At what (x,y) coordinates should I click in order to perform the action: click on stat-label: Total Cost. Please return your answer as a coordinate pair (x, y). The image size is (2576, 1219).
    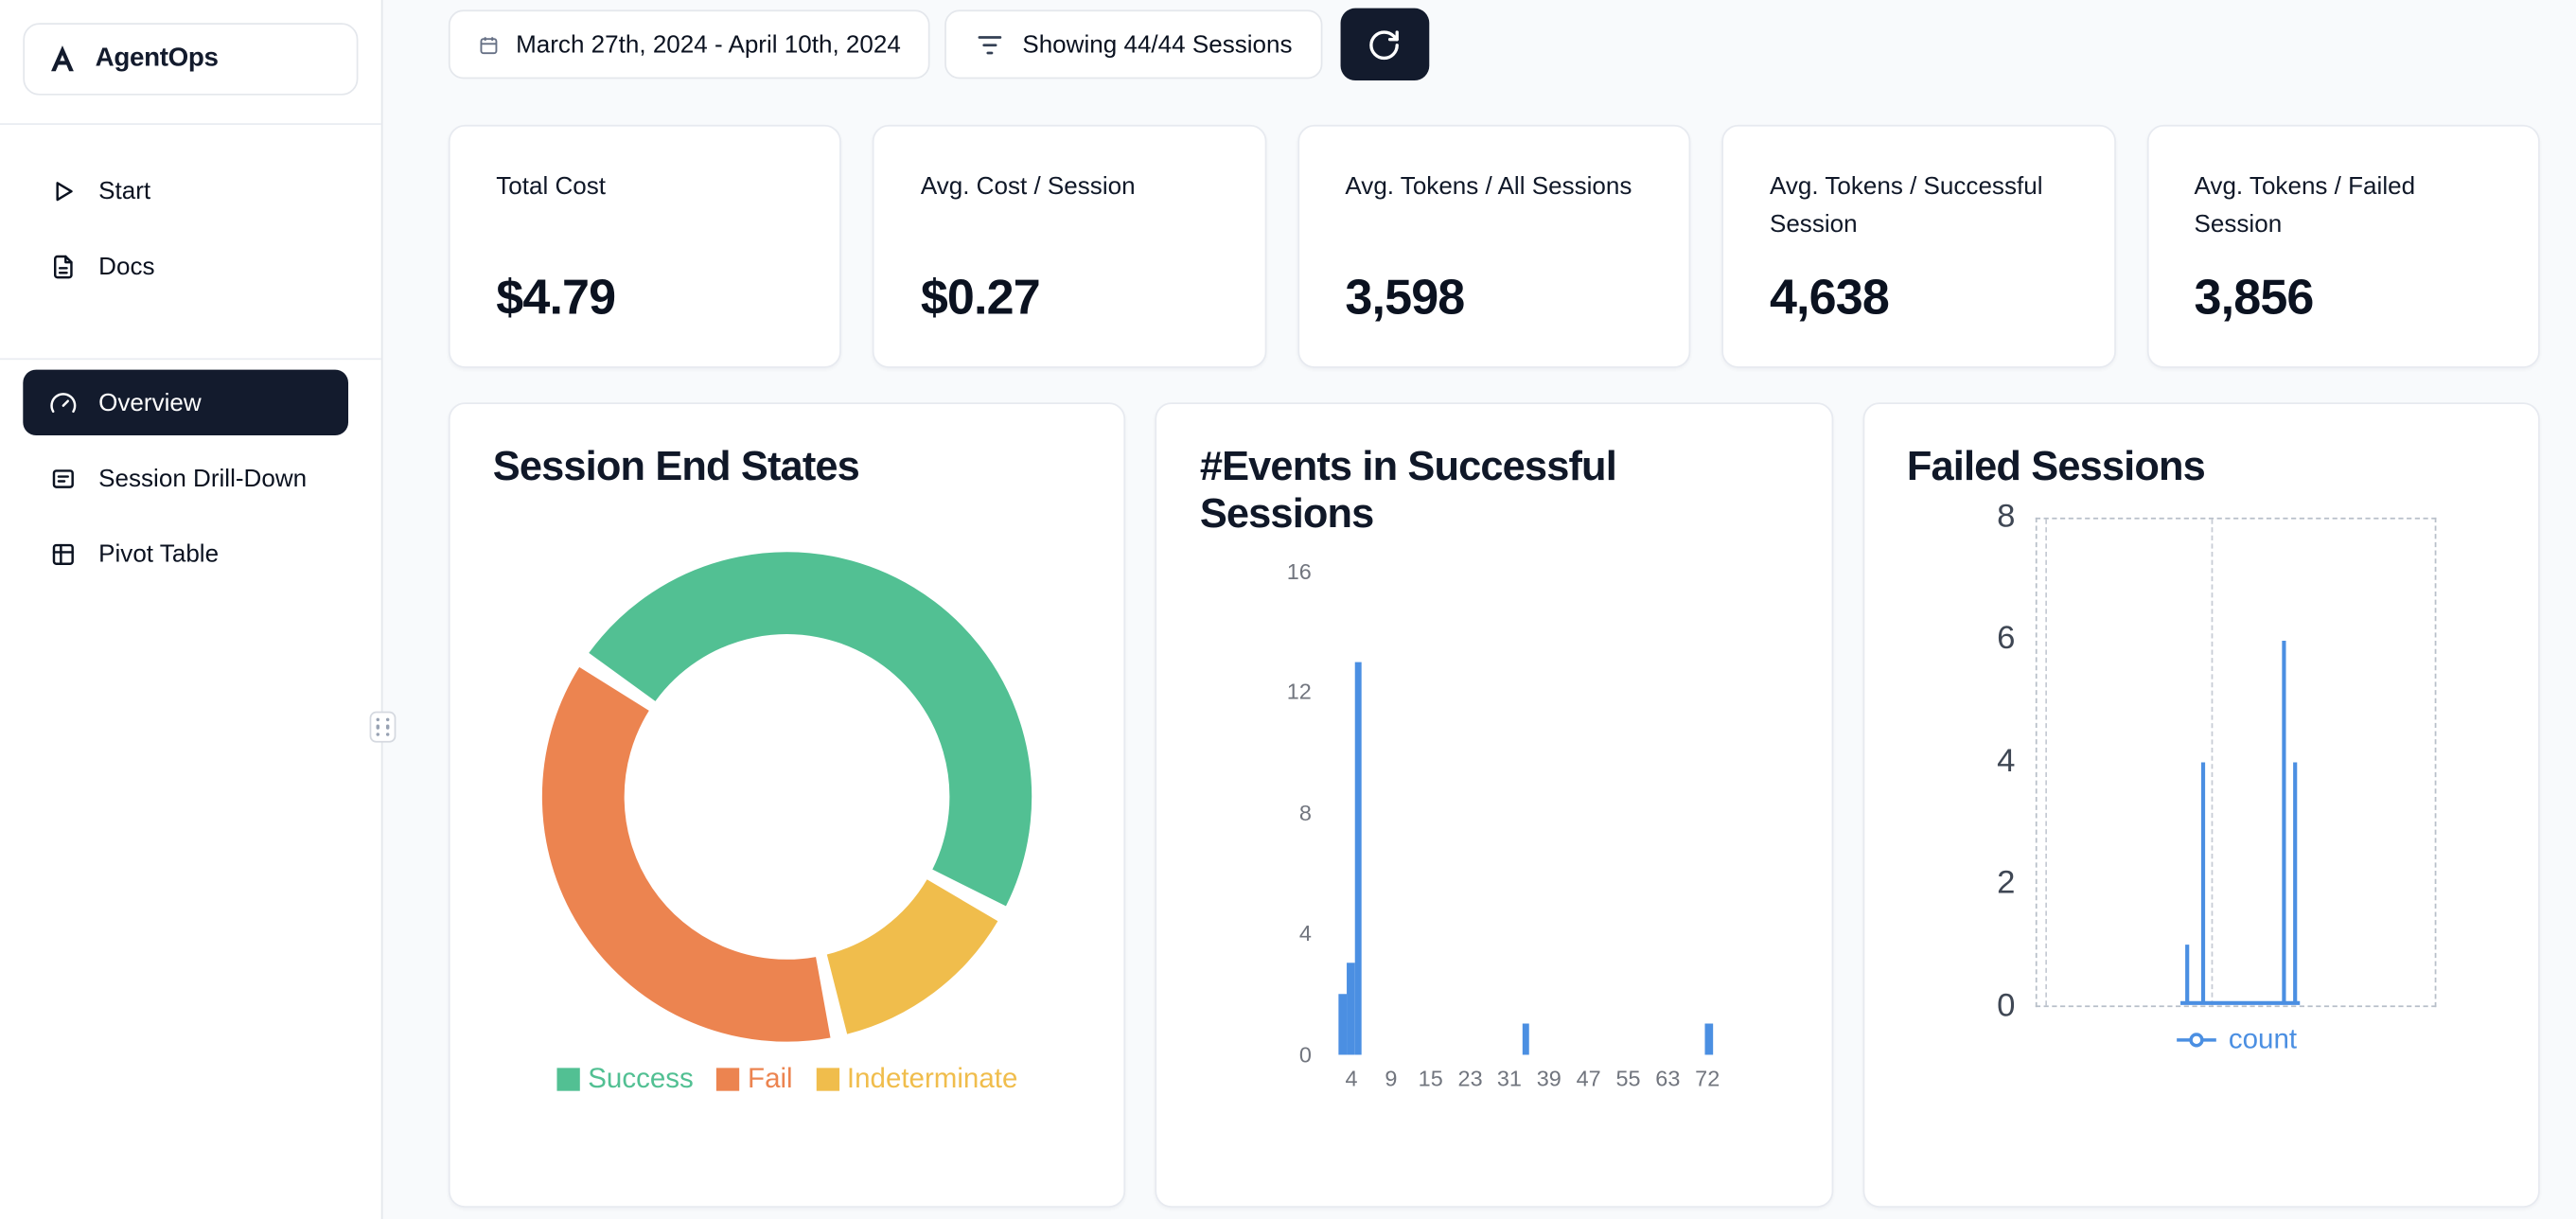
    Looking at the image, I should click on (551, 186).